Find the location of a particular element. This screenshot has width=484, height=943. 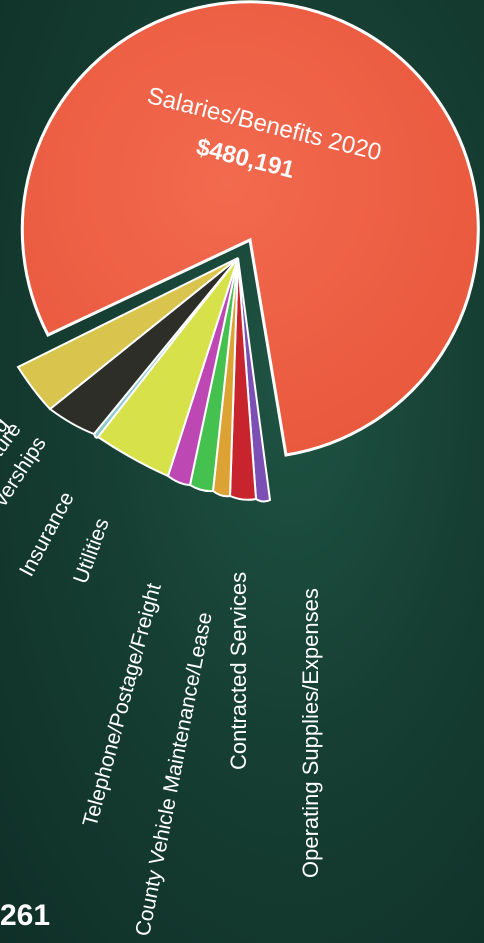

label-utilities: Utilities is located at coordinates (91, 550).